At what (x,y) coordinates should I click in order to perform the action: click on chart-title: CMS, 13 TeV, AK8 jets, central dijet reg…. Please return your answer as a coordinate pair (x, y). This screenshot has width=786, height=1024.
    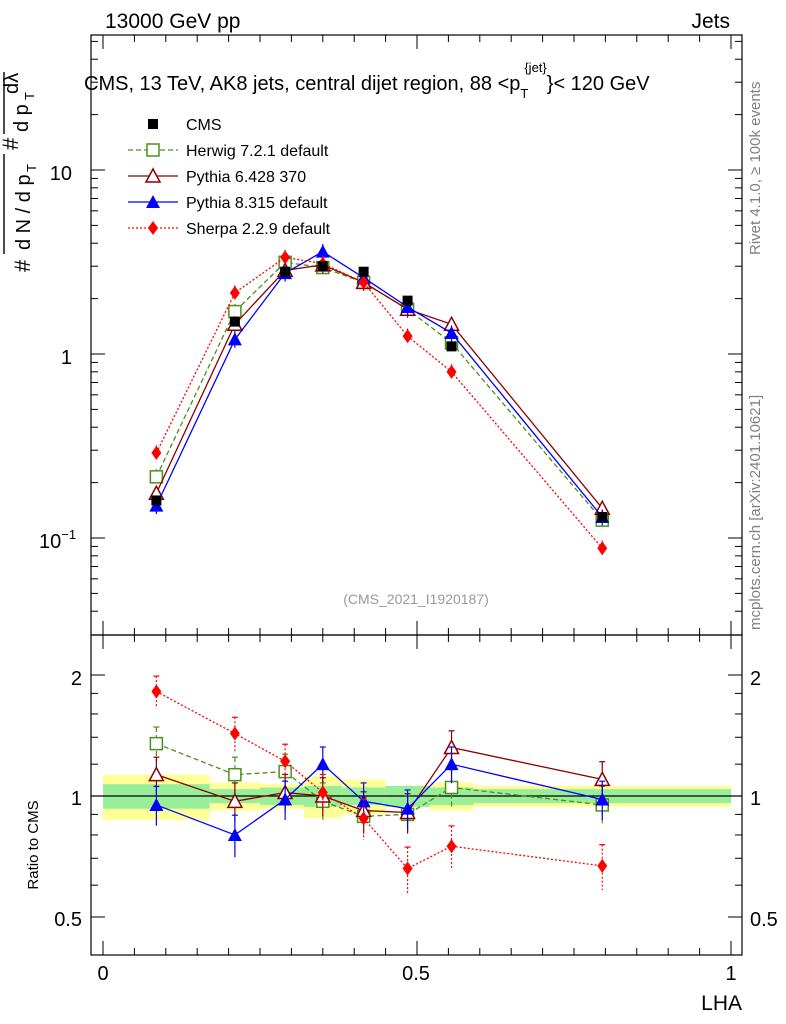
    Looking at the image, I should click on (367, 80).